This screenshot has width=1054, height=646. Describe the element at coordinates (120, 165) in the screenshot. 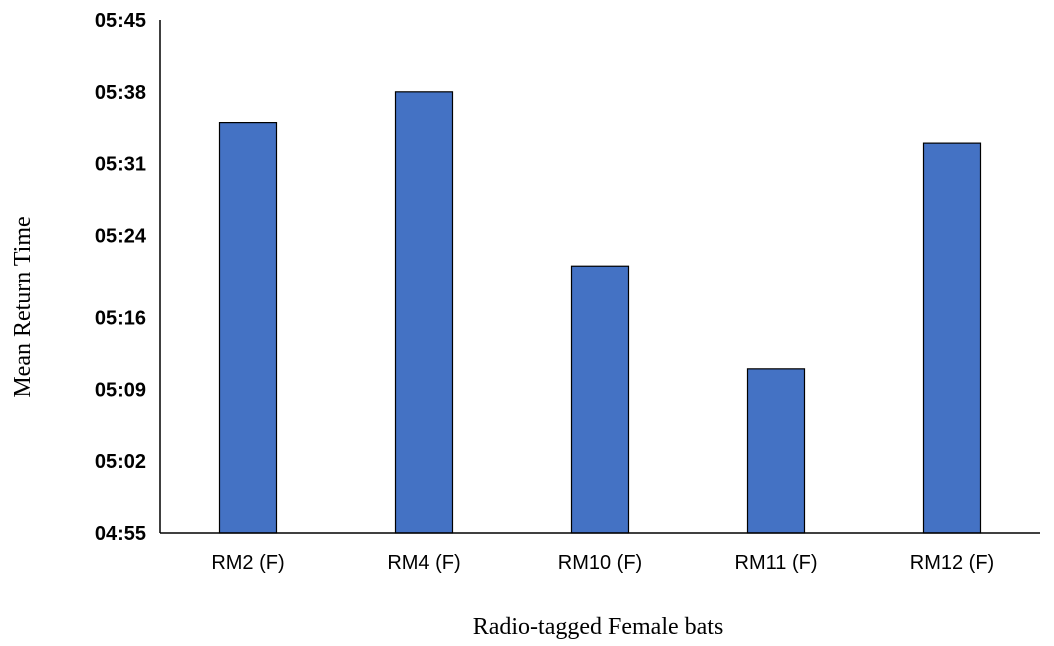

I see `y-tick-label: 05:31` at that location.